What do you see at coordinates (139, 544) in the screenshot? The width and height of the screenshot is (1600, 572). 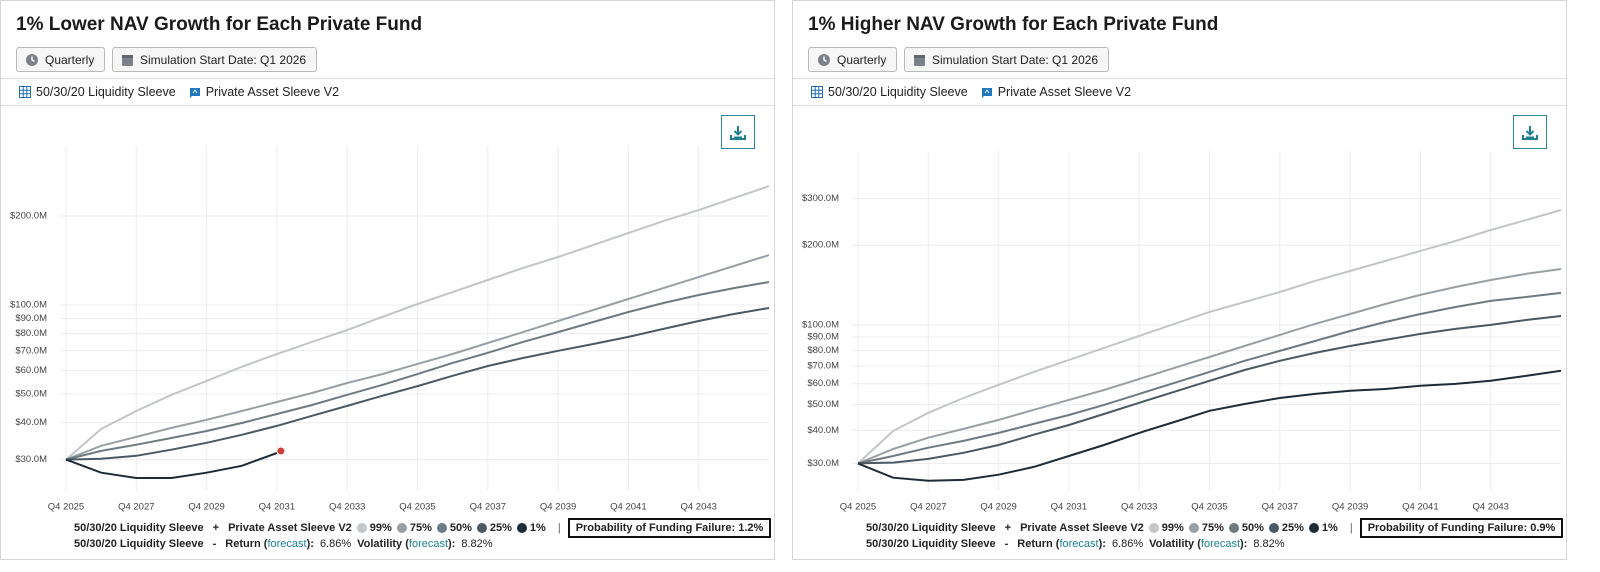 I see `stats-text: 50/30/20 Liquidity Sleeve` at bounding box center [139, 544].